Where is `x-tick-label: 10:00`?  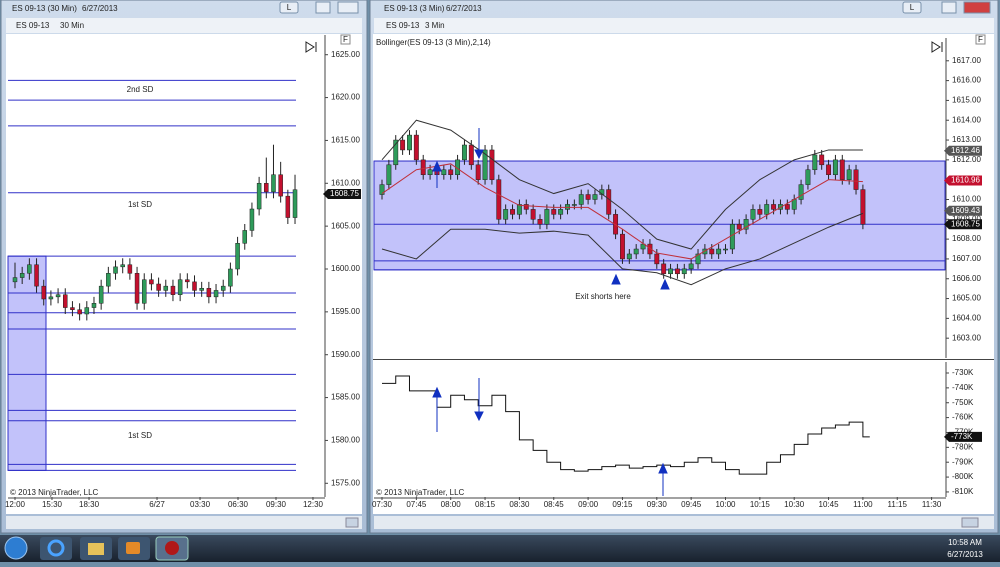
x-tick-label: 10:00 is located at coordinates (725, 504).